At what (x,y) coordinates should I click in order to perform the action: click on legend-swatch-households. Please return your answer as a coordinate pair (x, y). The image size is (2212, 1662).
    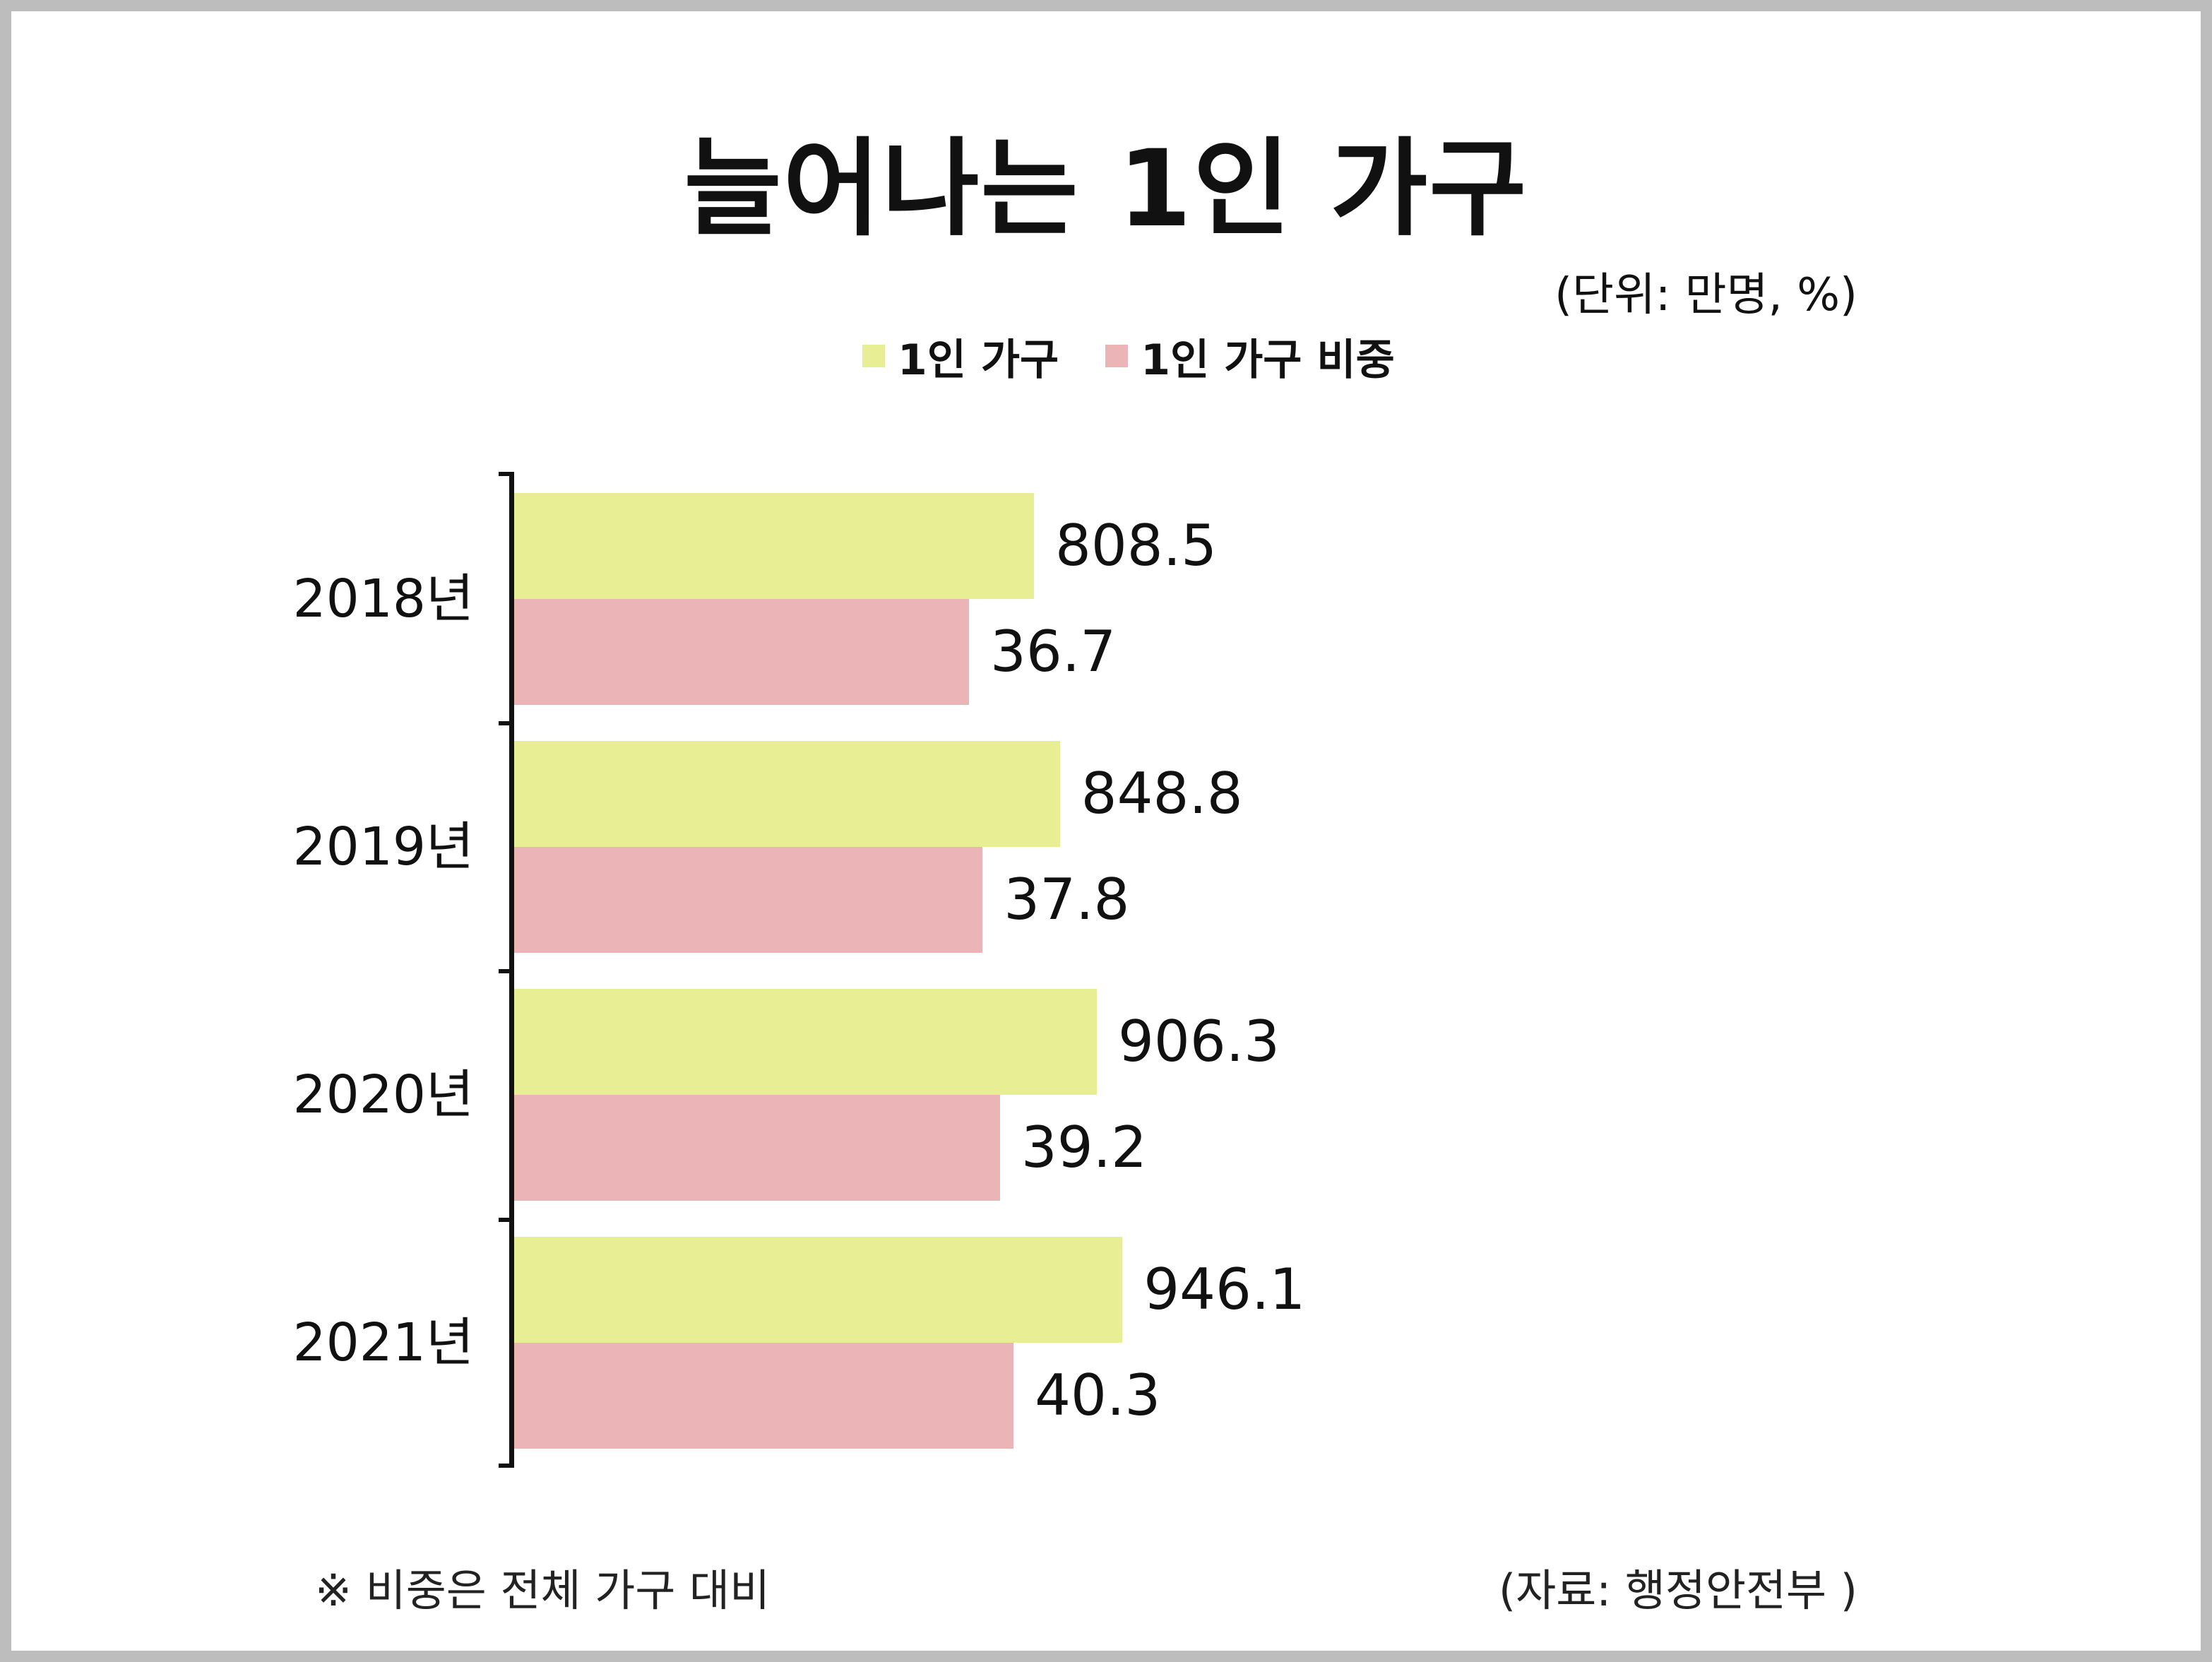
    Looking at the image, I should click on (873, 356).